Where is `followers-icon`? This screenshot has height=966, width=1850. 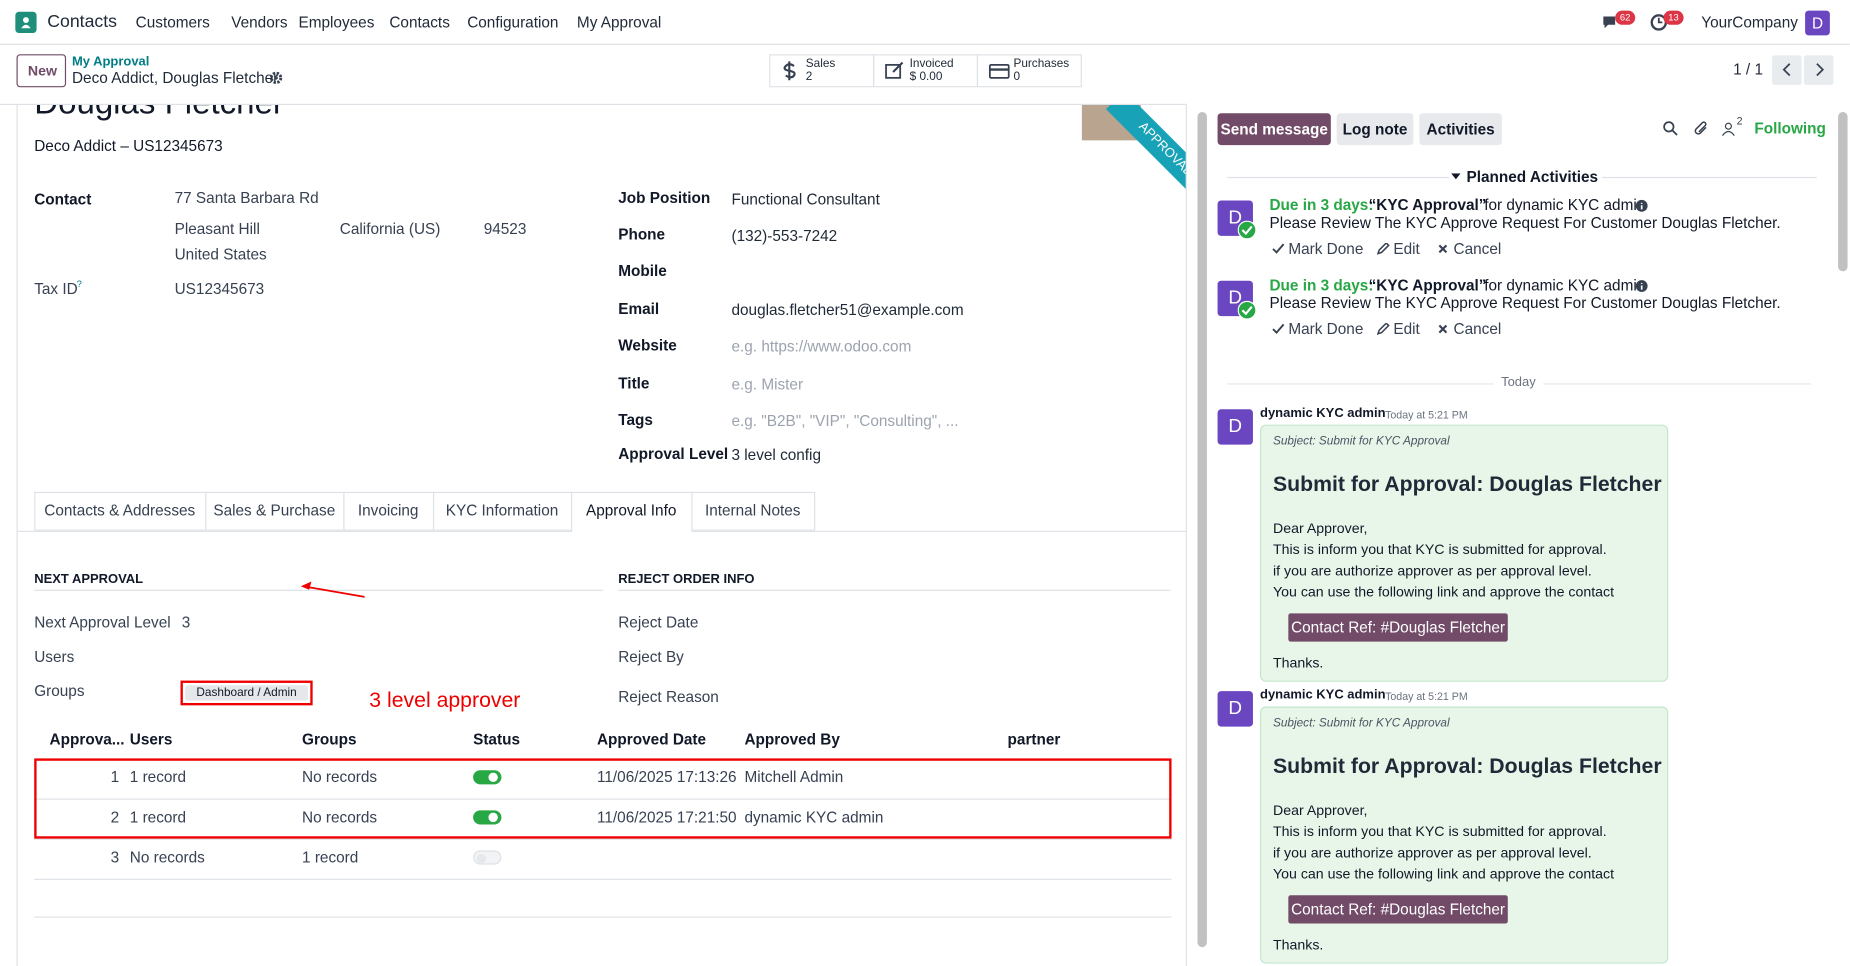
followers-icon is located at coordinates (1728, 128).